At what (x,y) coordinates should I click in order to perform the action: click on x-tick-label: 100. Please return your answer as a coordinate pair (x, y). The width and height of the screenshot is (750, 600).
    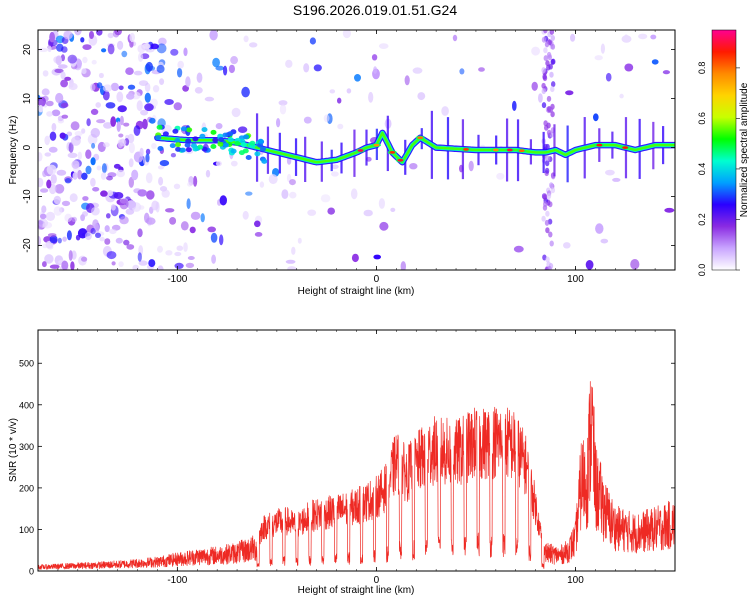
    Looking at the image, I should click on (575, 279).